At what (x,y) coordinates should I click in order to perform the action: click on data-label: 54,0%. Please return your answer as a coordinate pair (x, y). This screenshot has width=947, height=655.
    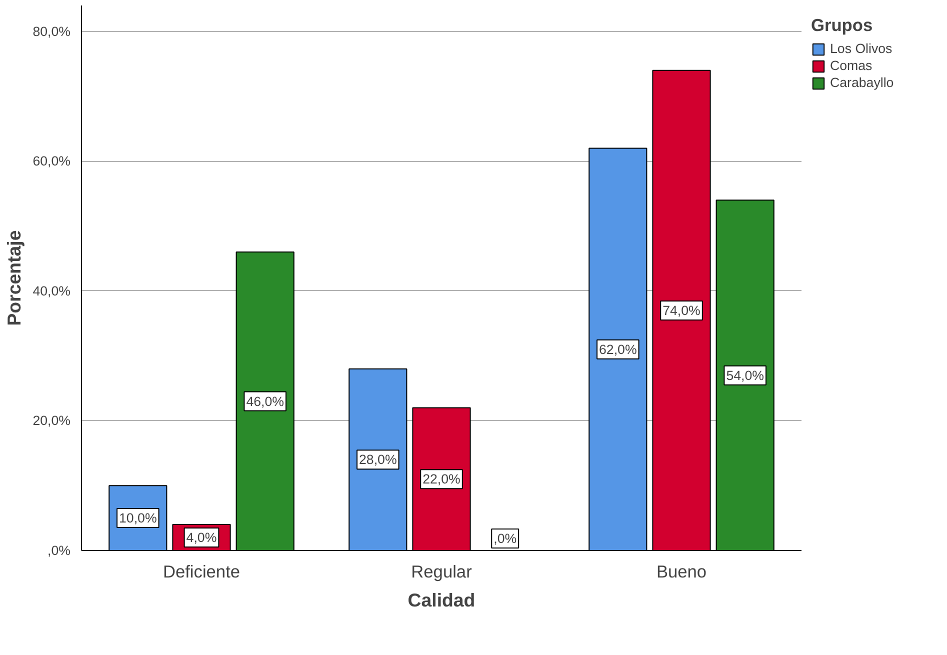
    Looking at the image, I should click on (745, 375).